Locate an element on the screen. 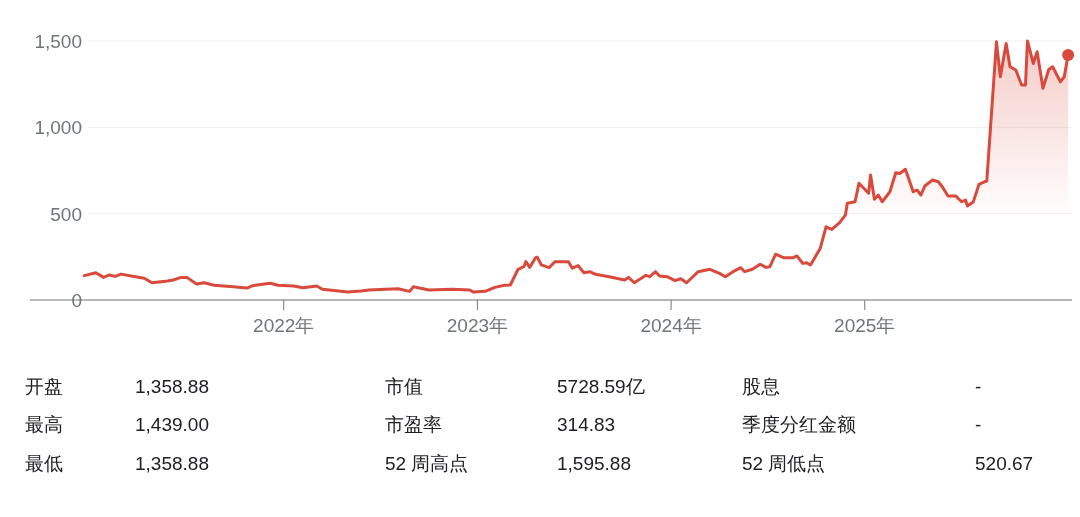 Image resolution: width=1080 pixels, height=517 pixels. y-tick-label: 500 is located at coordinates (66, 214).